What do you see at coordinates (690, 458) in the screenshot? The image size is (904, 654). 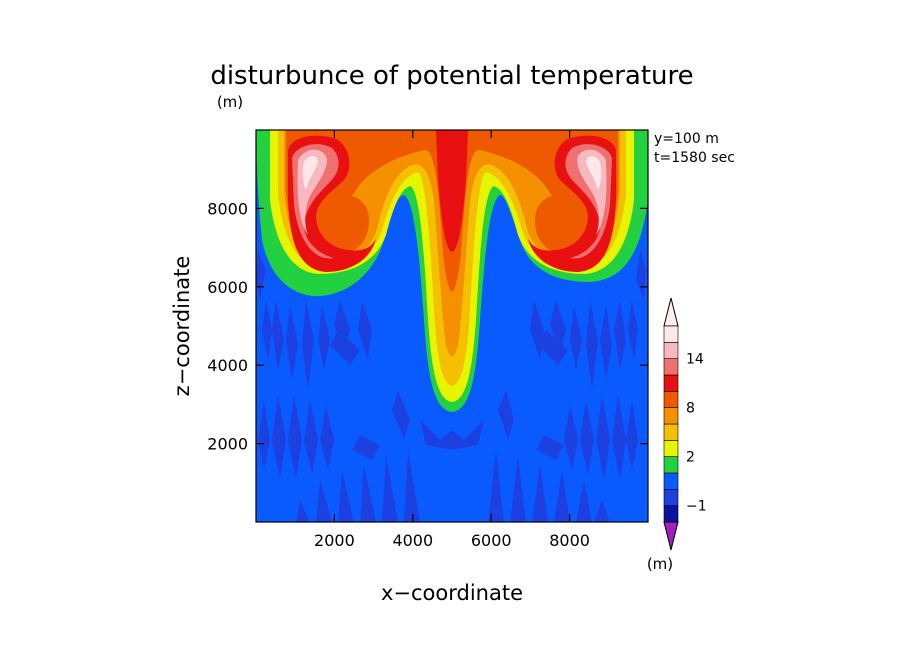 I see `colorbar-tick-label: 2` at bounding box center [690, 458].